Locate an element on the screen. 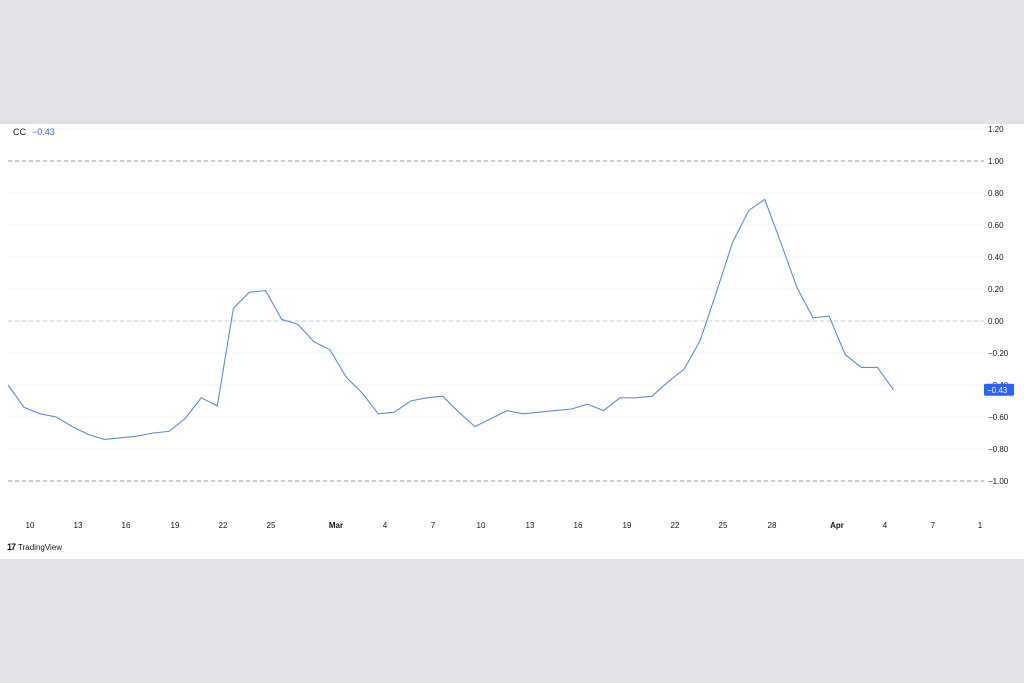 Image resolution: width=1024 pixels, height=683 pixels. x-tick-label: Mar is located at coordinates (336, 525).